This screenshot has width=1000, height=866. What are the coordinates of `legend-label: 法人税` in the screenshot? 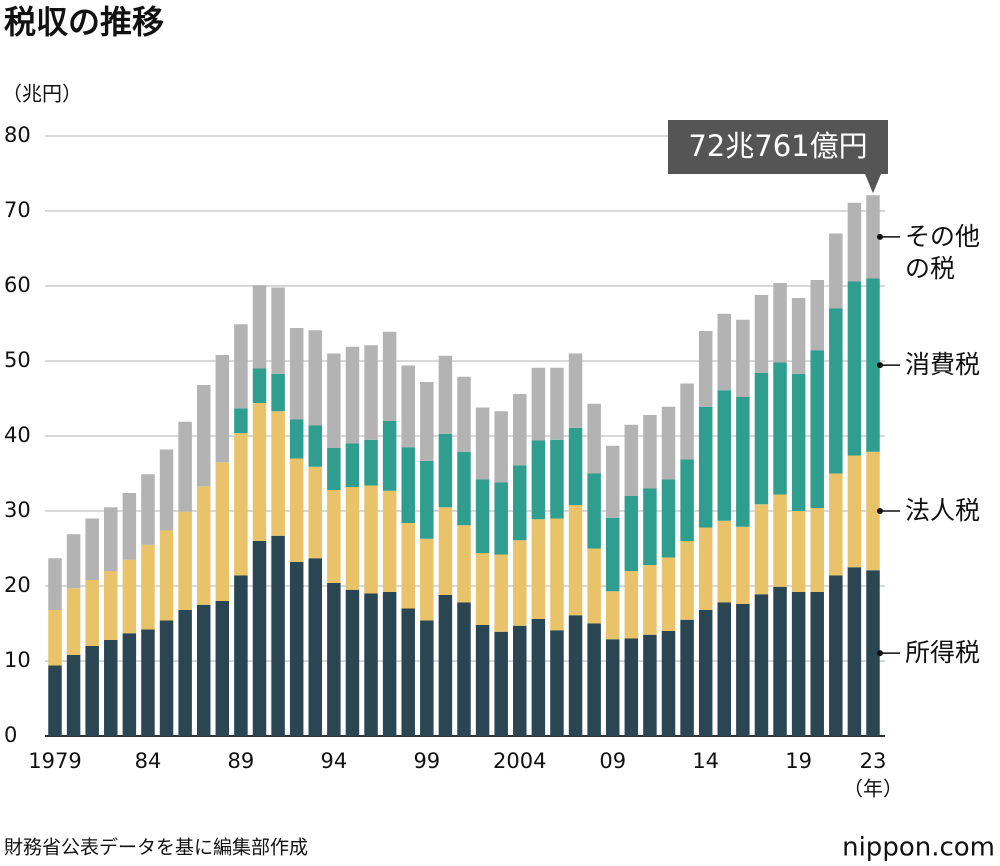 It's located at (943, 510).